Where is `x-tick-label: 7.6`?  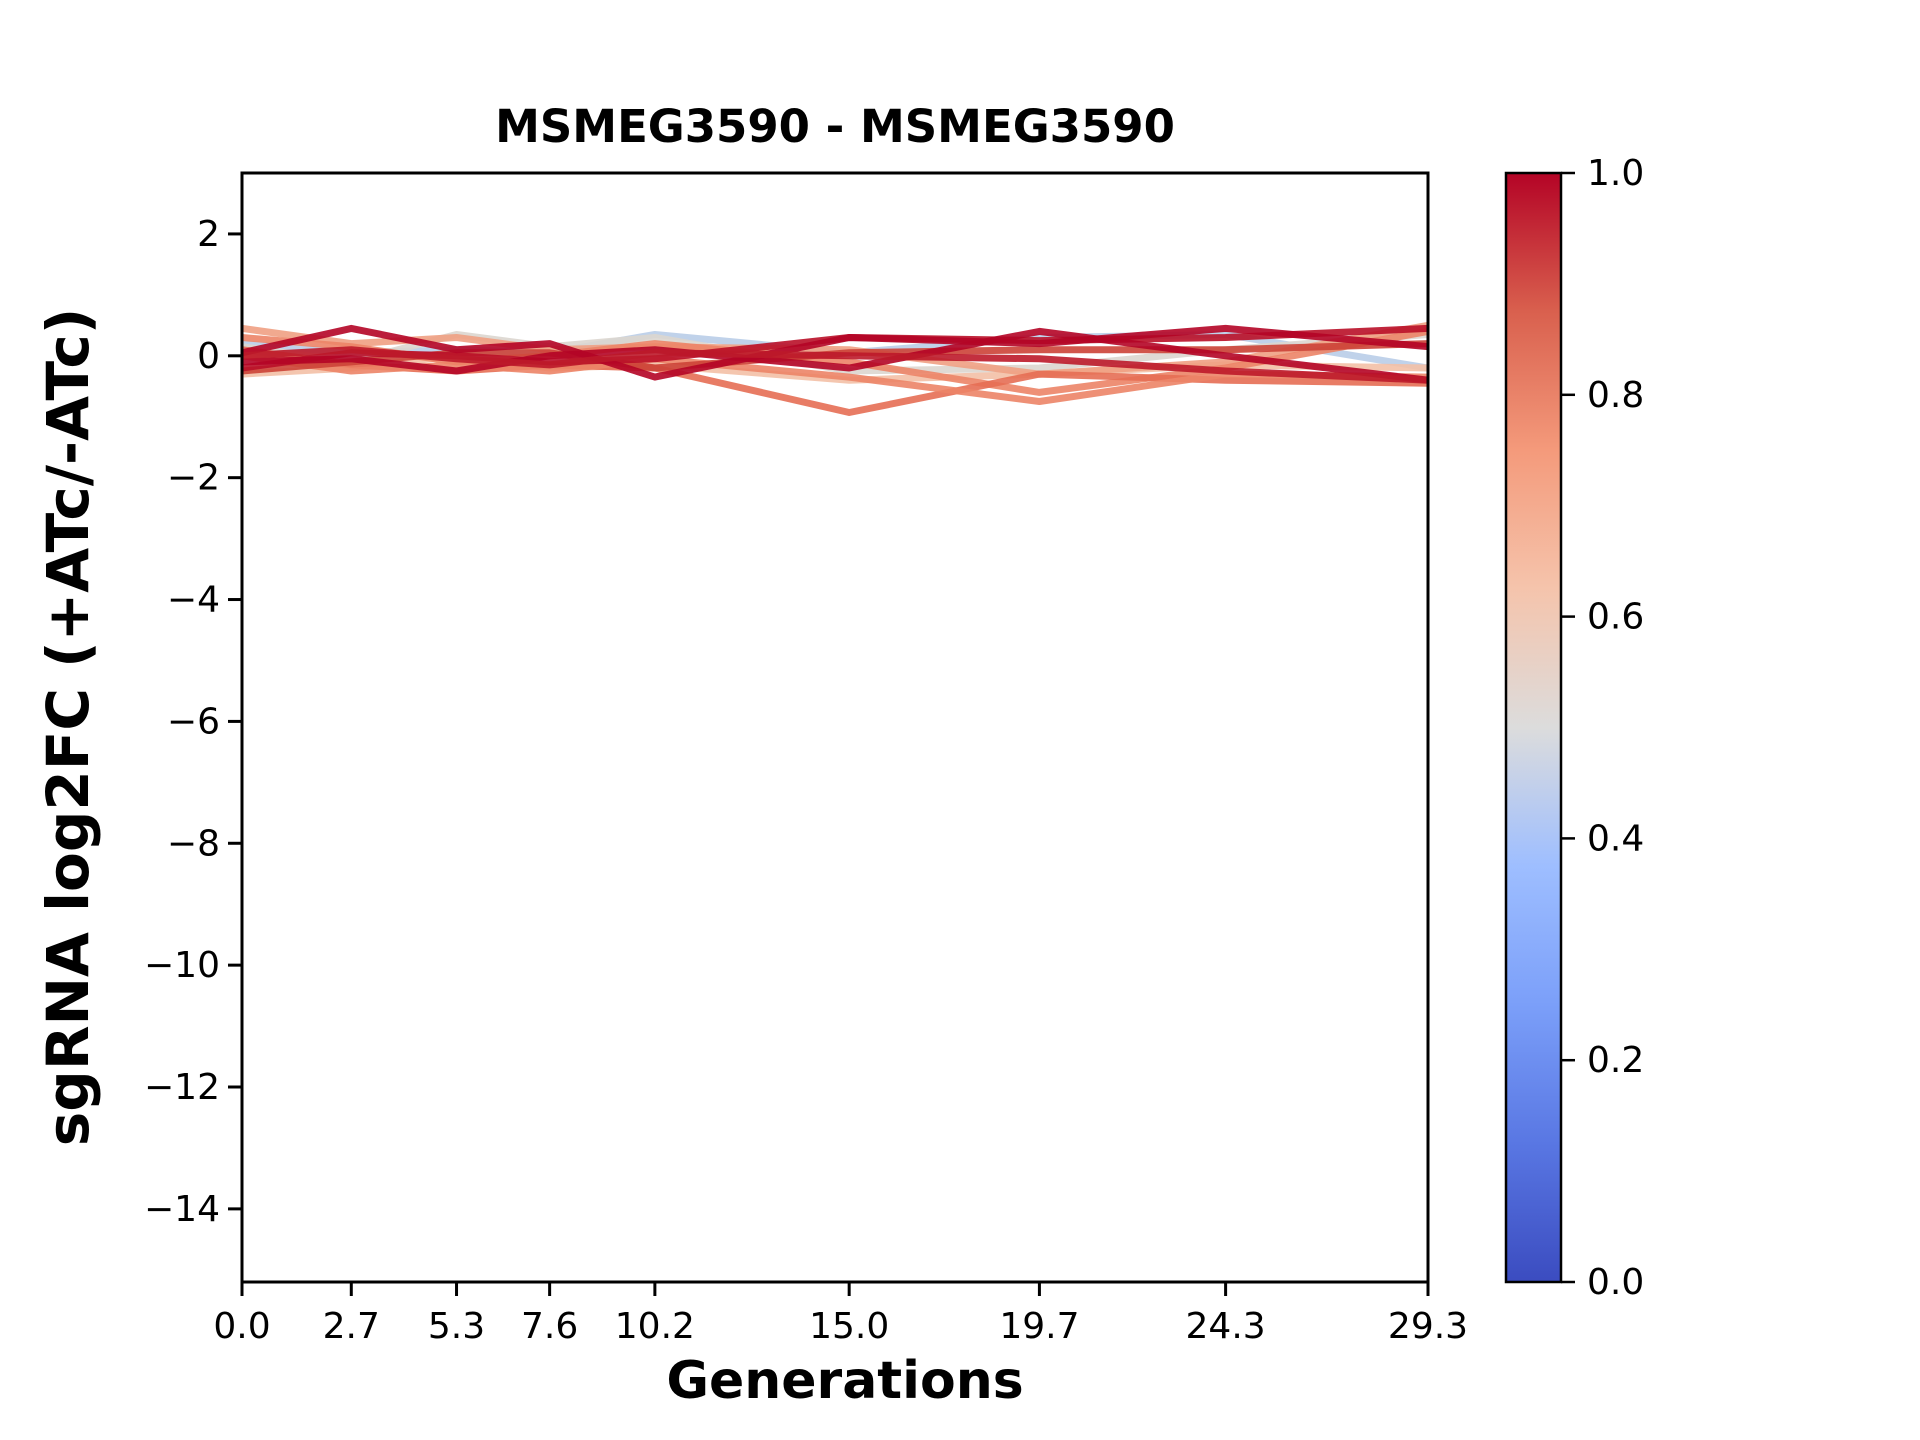
x-tick-label: 7.6 is located at coordinates (549, 1326).